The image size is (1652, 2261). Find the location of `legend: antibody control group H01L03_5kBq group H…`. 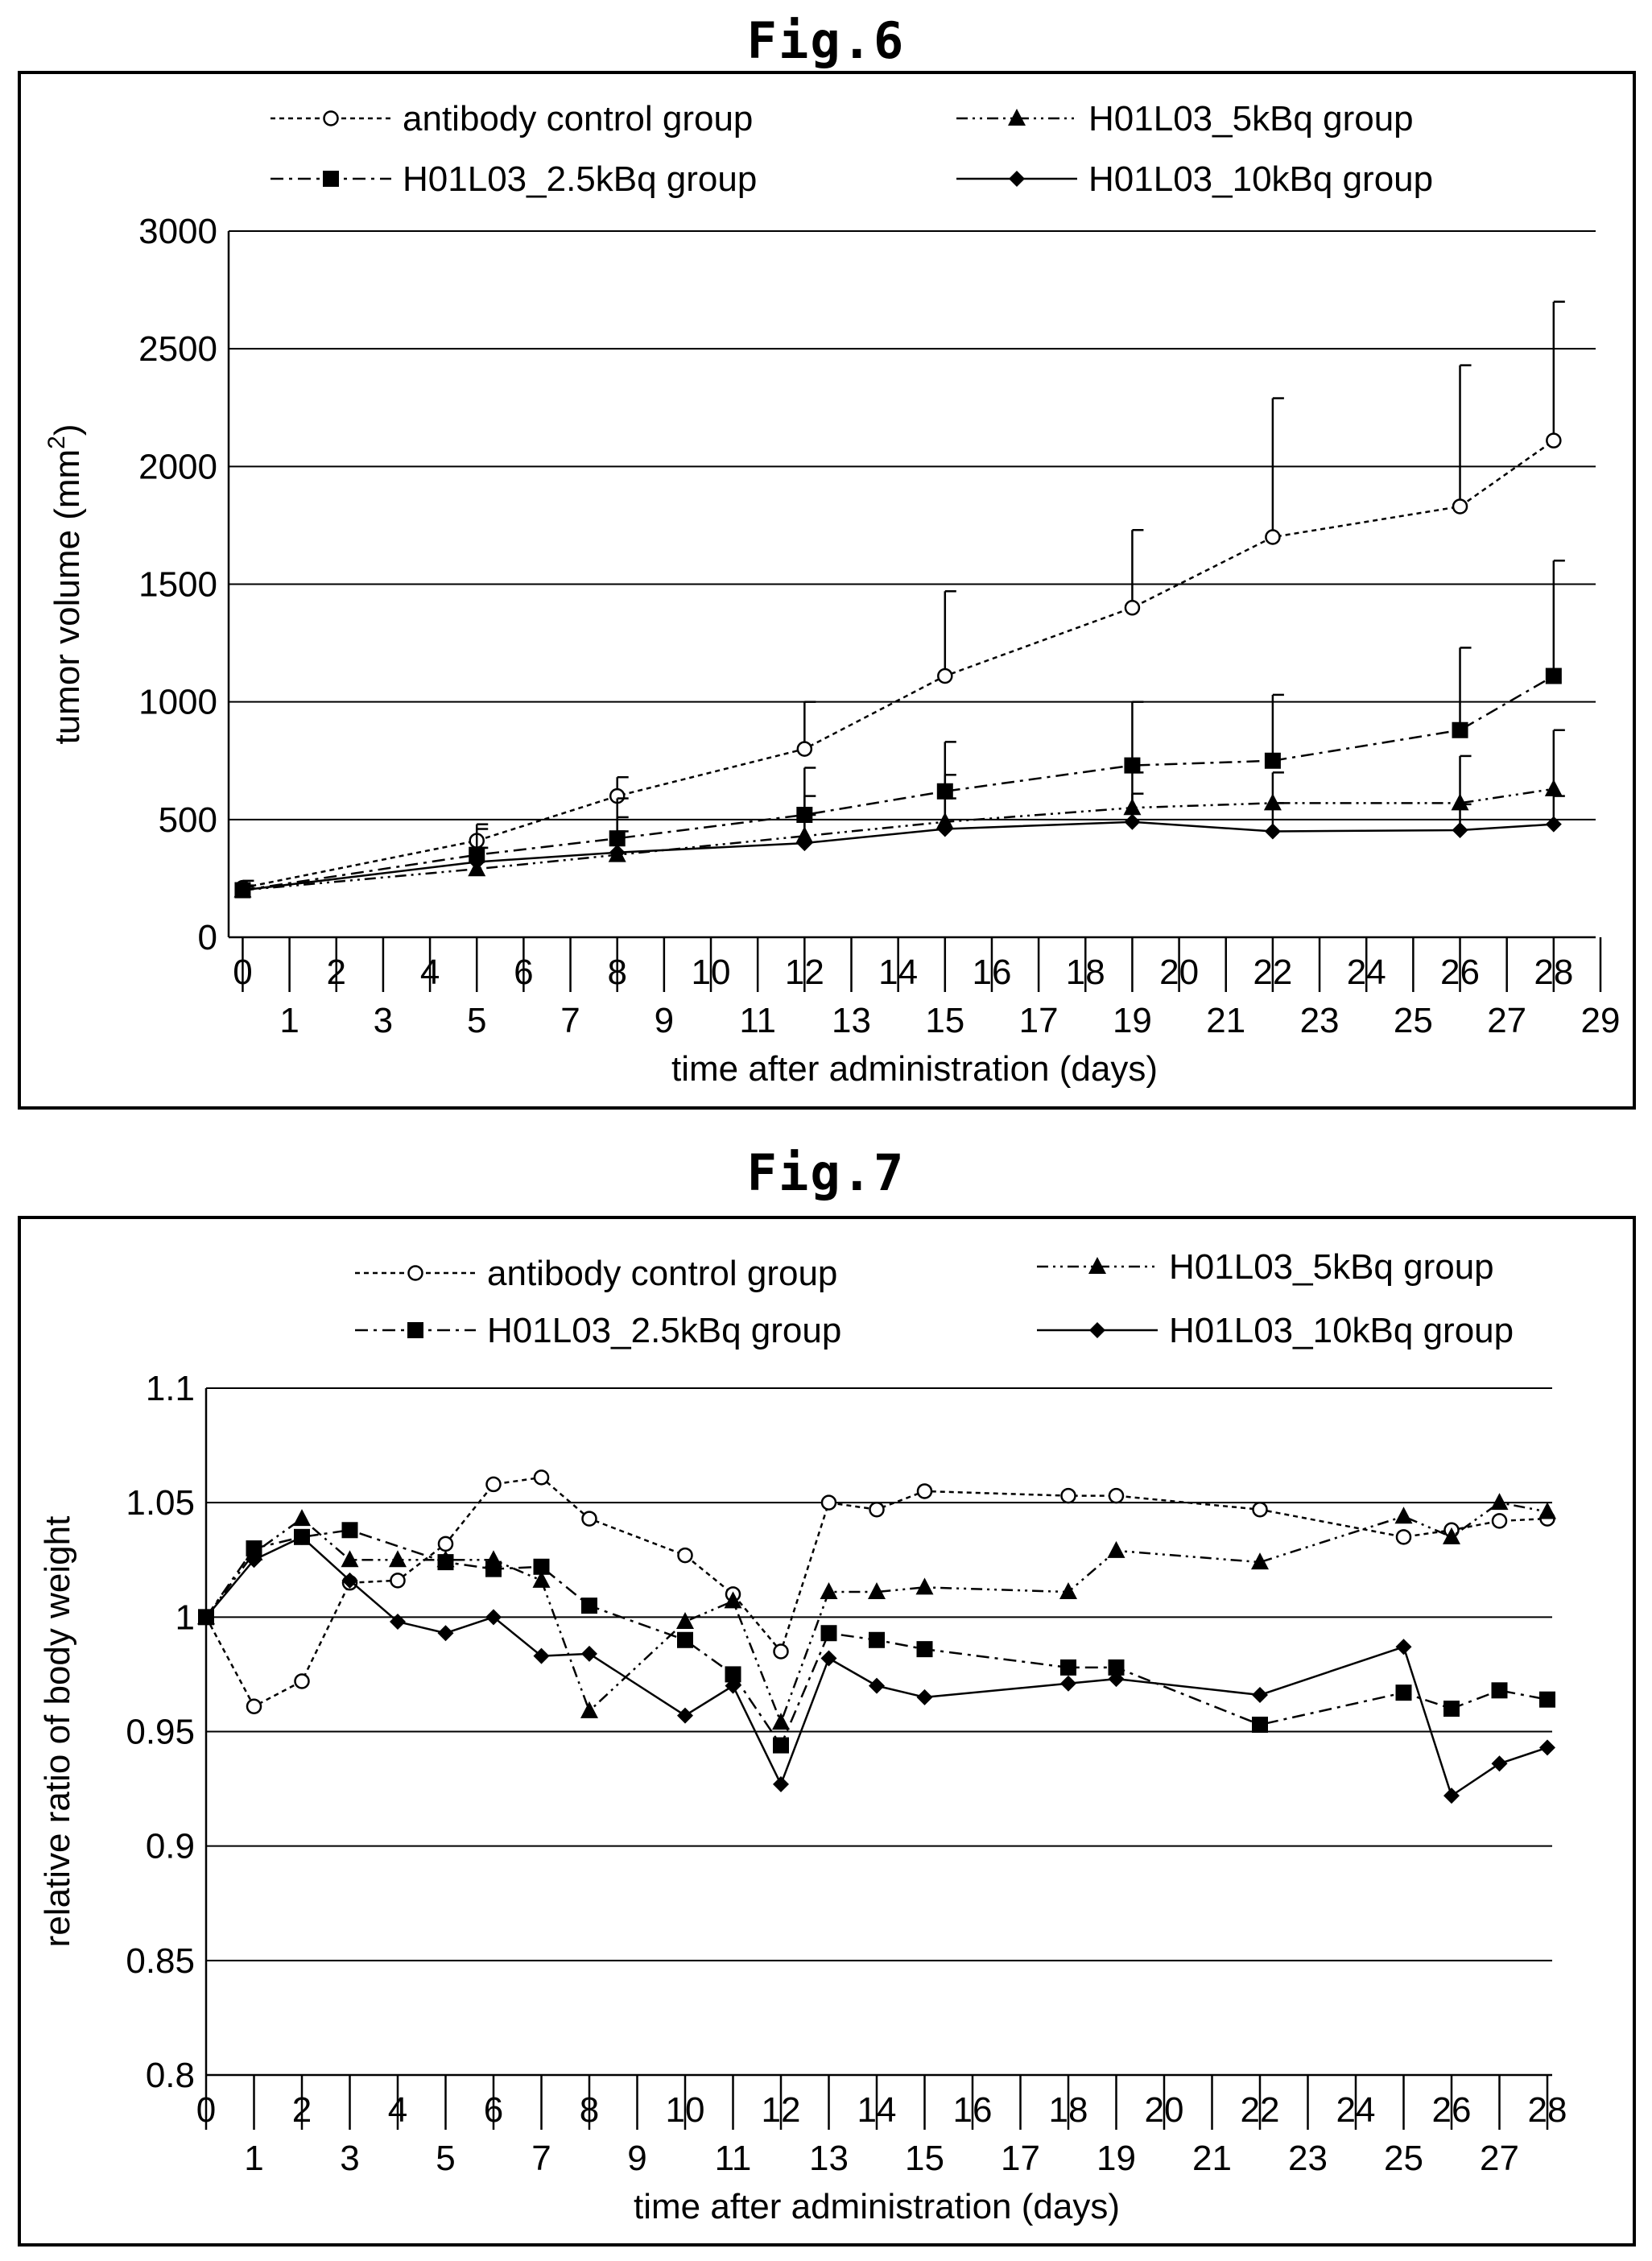

legend: antibody control group H01L03_5kBq group H… is located at coordinates (852, 149).